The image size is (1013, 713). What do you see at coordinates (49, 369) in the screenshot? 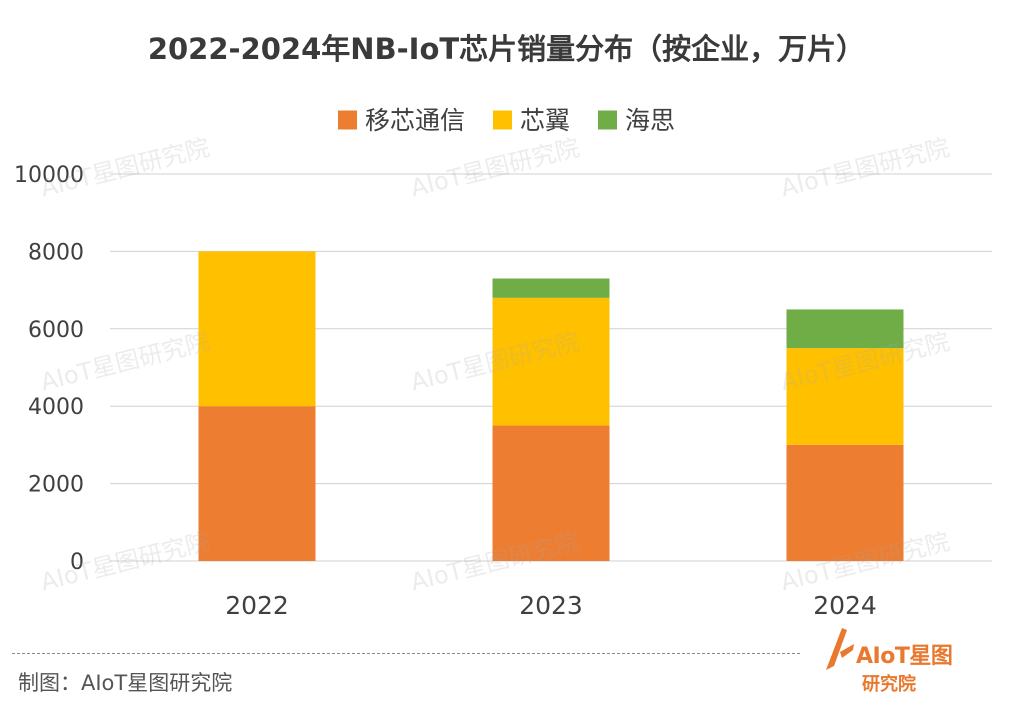
I see `y-axis-ticks: 0 2000 4000 6000 8000 10000` at bounding box center [49, 369].